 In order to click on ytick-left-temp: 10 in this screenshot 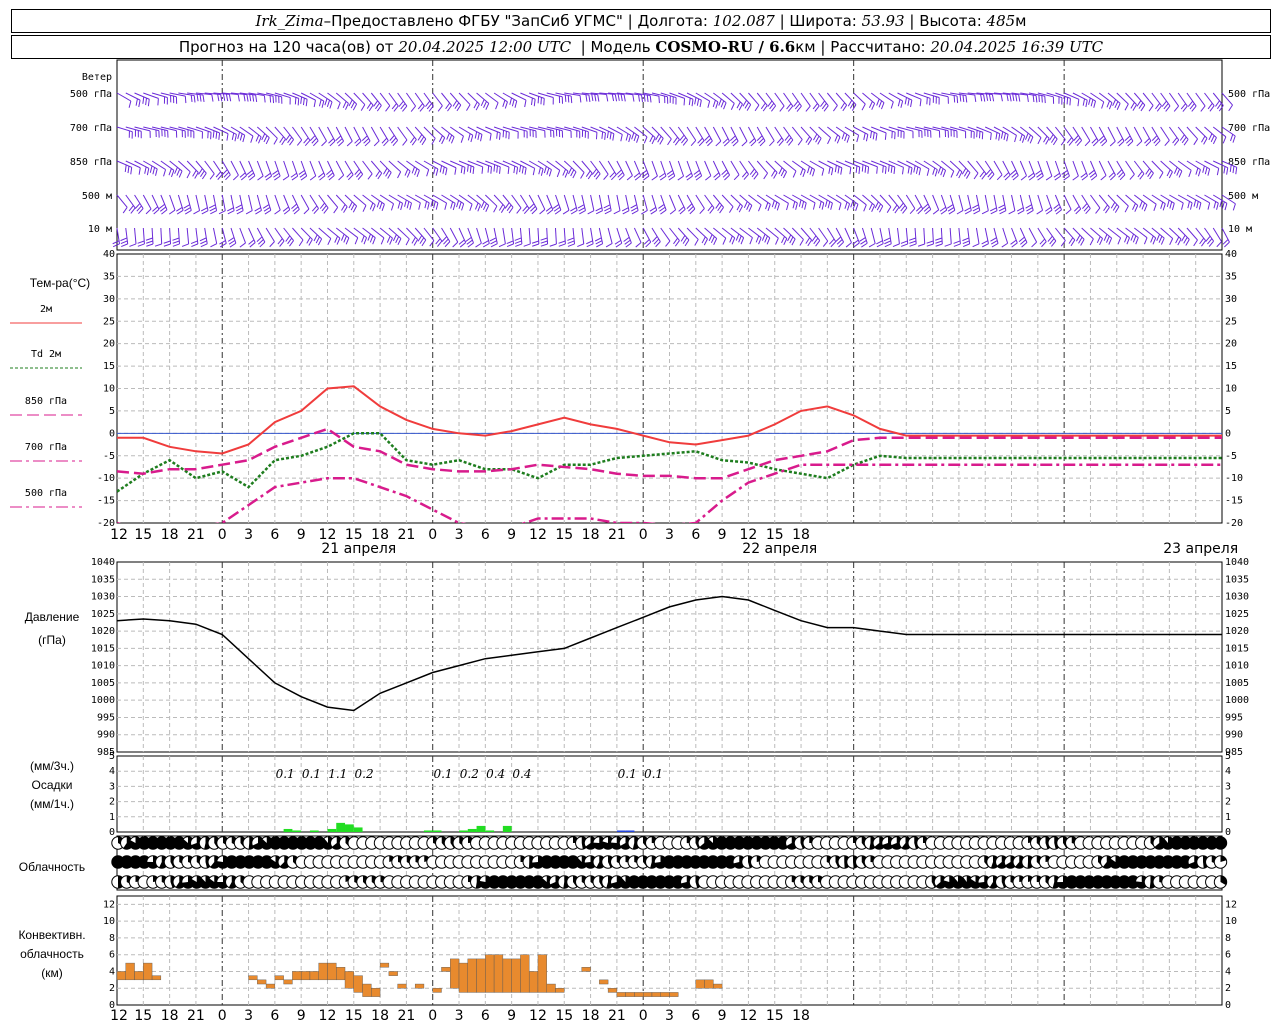, I will do `click(109, 389)`.